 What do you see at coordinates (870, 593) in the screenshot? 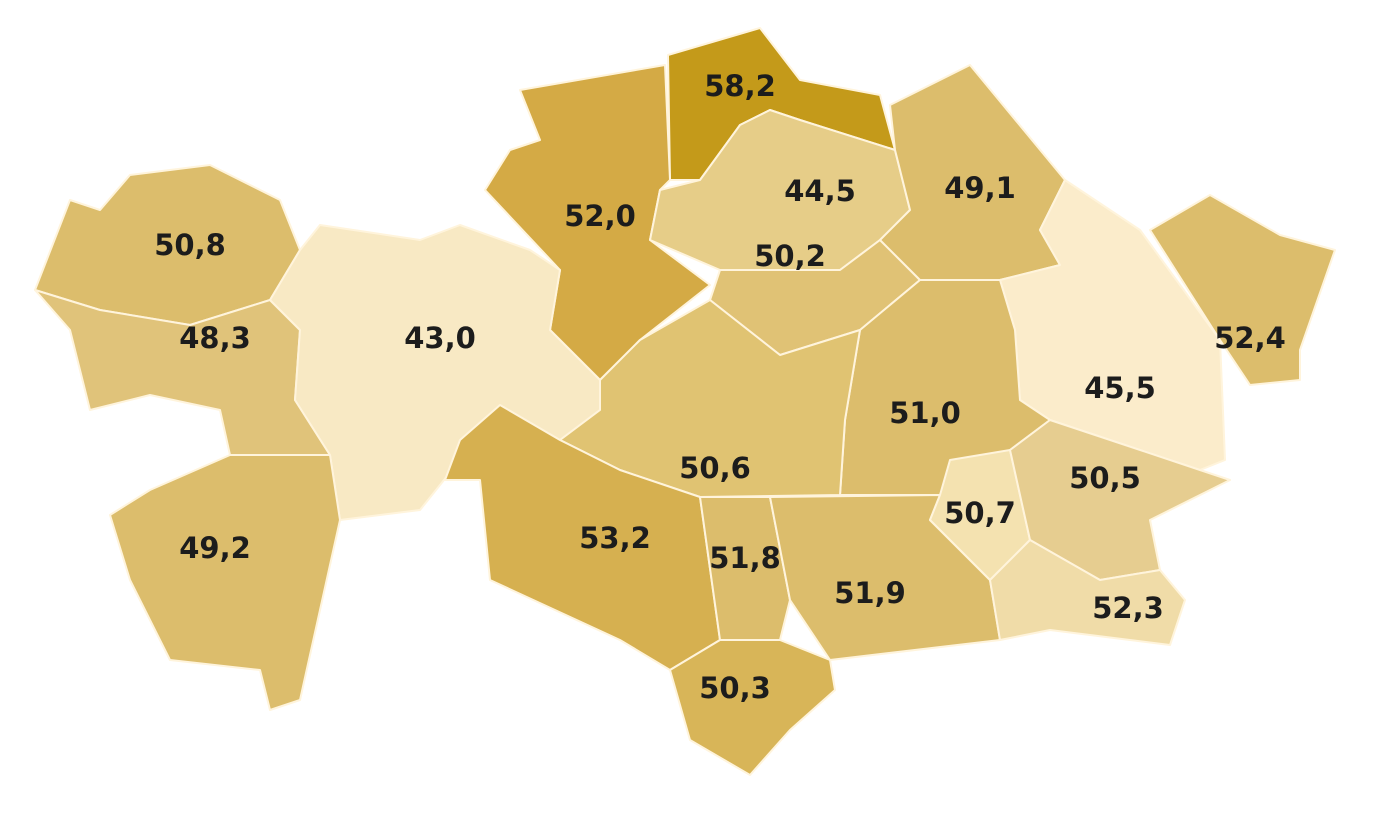
I see `region-label: 51,9` at bounding box center [870, 593].